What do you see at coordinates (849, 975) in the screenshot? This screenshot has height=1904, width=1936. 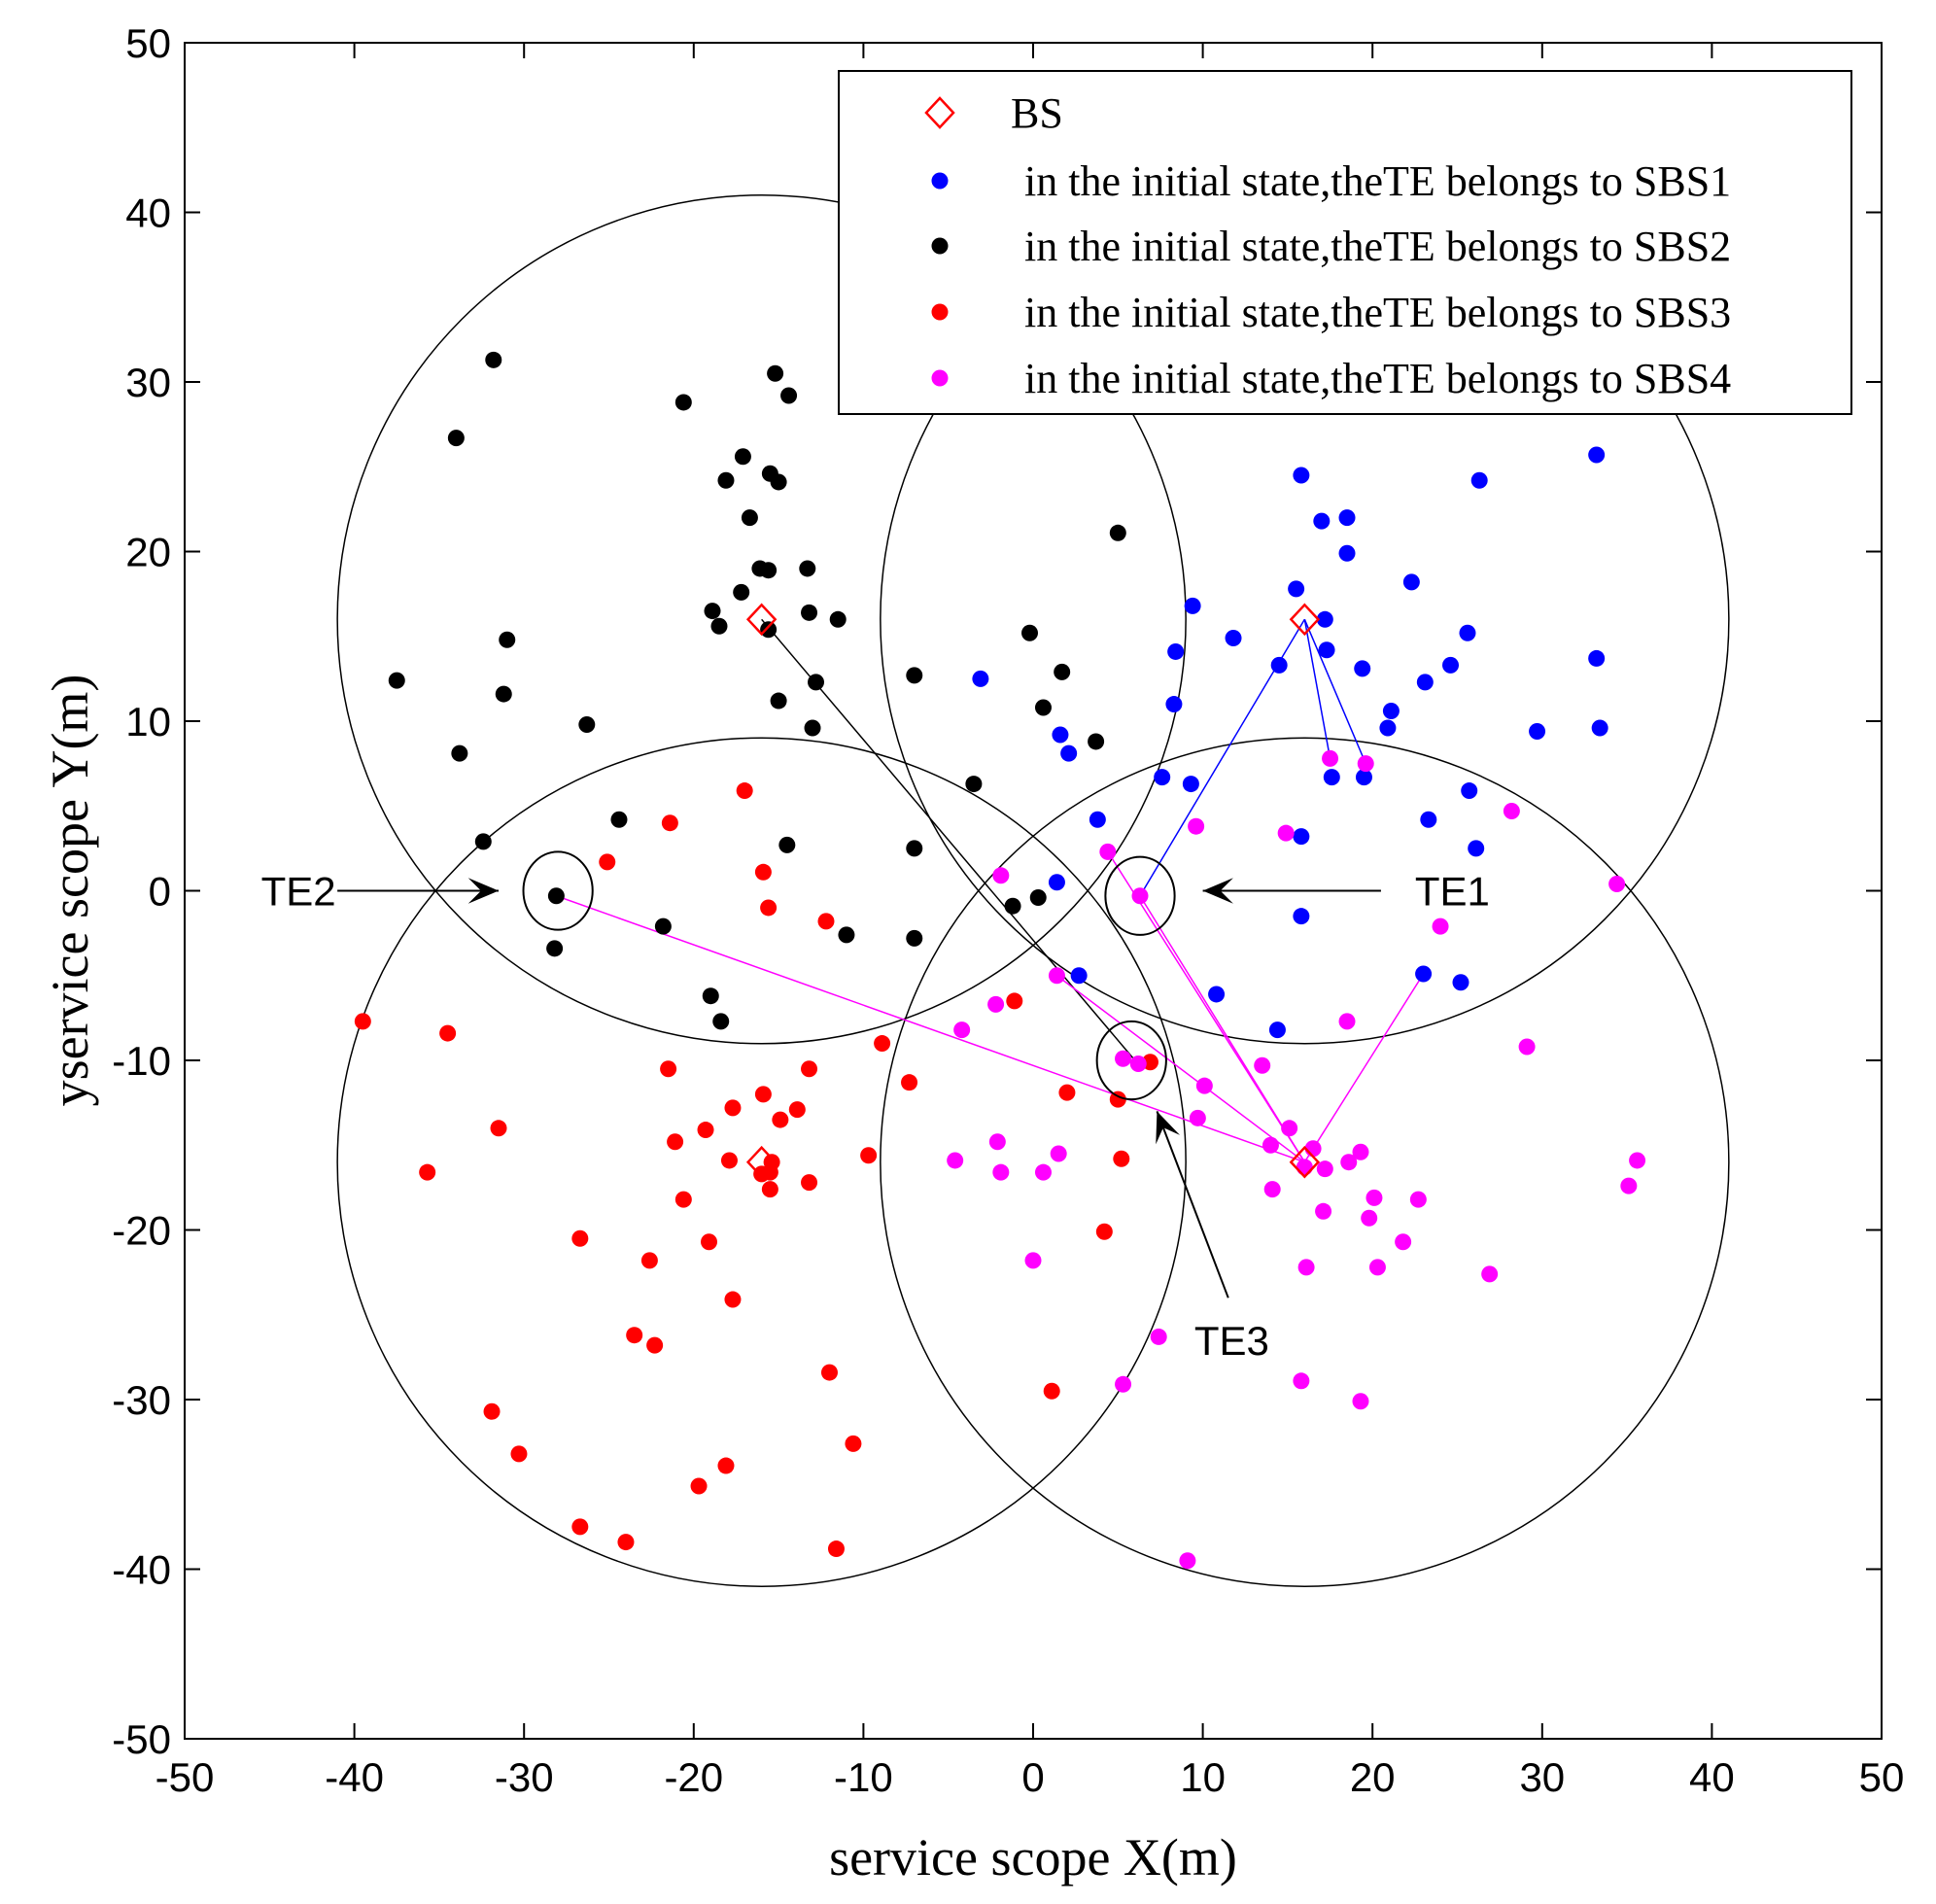 I see `highlight-circles` at bounding box center [849, 975].